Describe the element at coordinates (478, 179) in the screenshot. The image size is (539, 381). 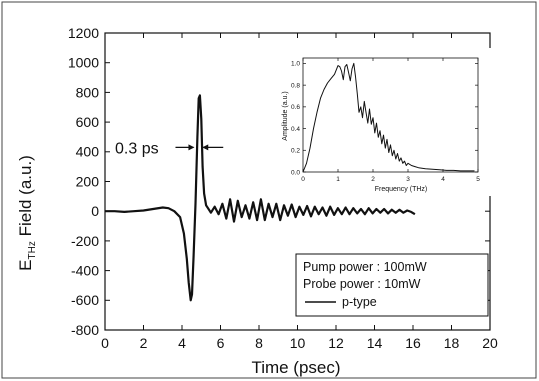
I see `inset-x-tick-label: 5` at that location.